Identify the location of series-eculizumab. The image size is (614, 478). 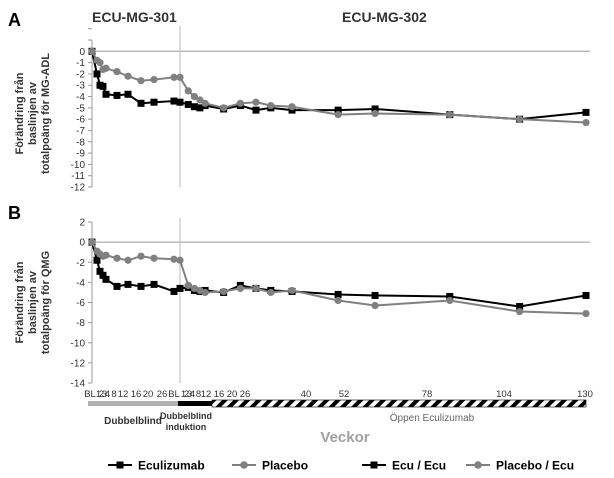
(133, 77).